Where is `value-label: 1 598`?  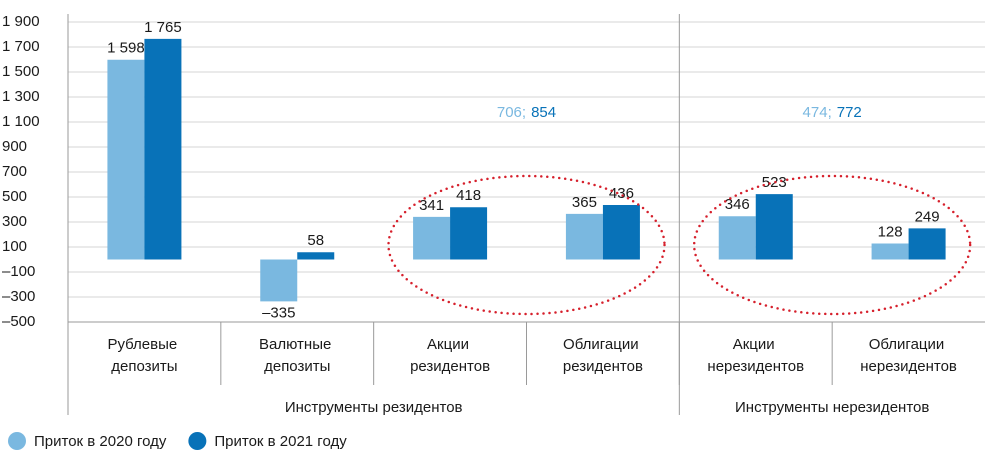
value-label: 1 598 is located at coordinates (126, 48).